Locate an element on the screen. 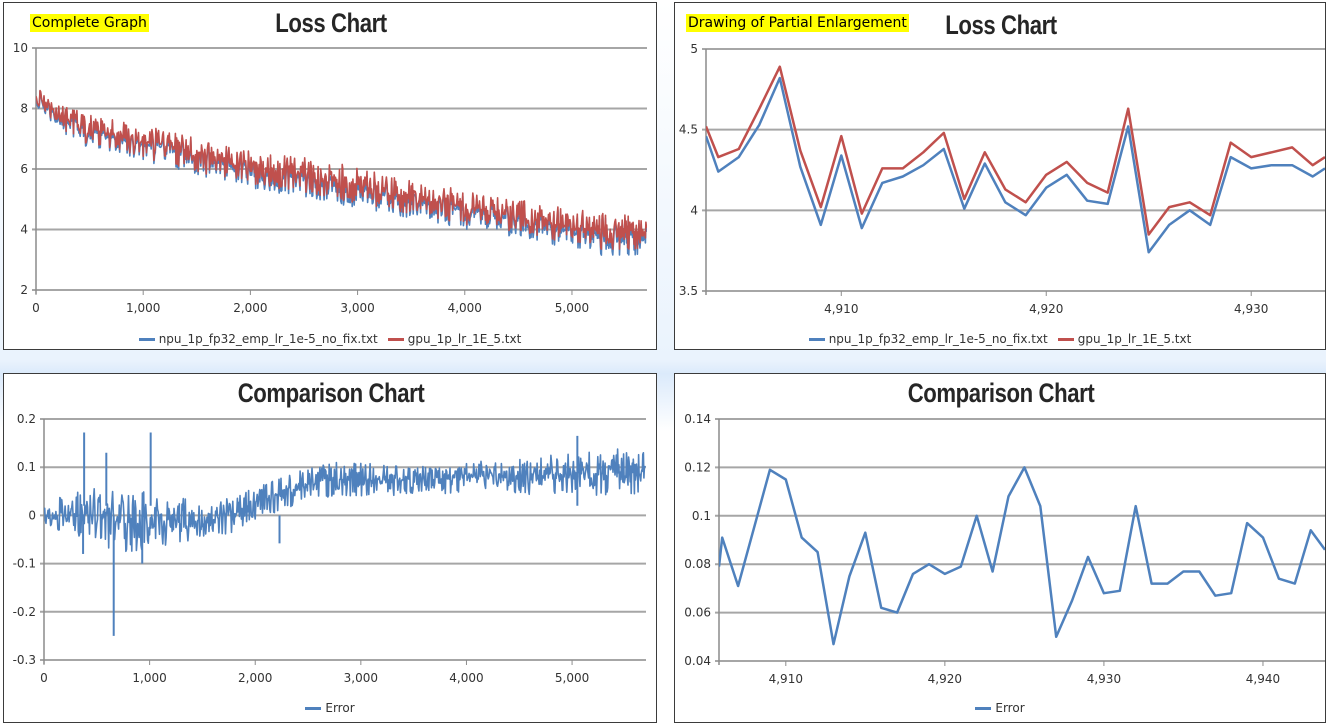  y-tick-label: 0.14 is located at coordinates (697, 419).